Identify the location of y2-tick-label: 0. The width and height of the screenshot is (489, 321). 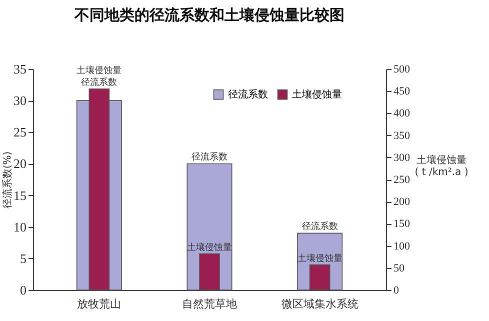
(397, 290).